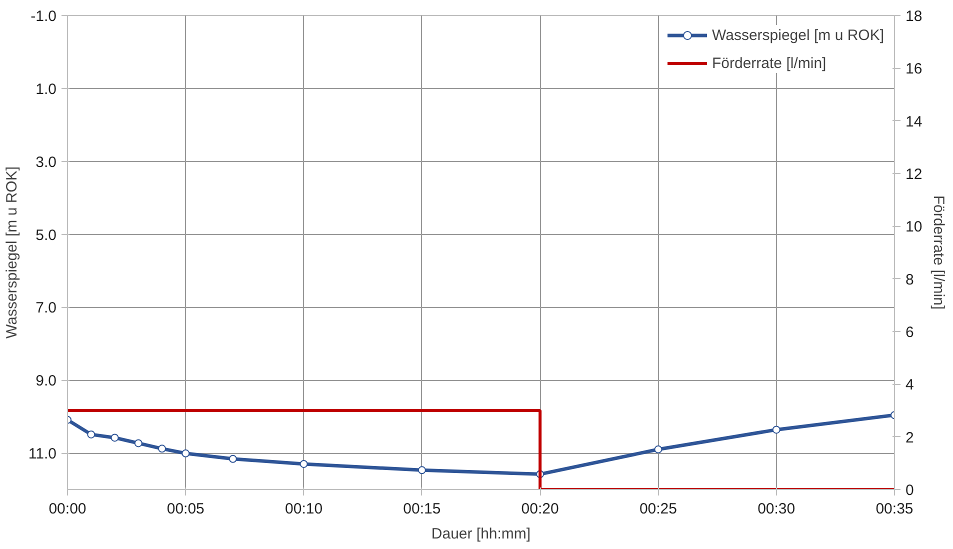 The width and height of the screenshot is (953, 549). Describe the element at coordinates (910, 490) in the screenshot. I see `y2-tick-label: 0` at that location.